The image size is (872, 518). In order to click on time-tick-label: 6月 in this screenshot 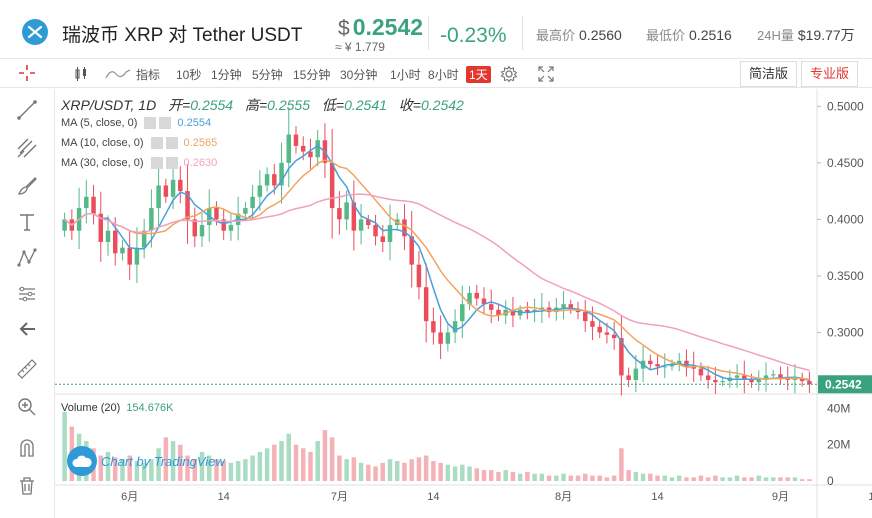, I will do `click(129, 497)`.